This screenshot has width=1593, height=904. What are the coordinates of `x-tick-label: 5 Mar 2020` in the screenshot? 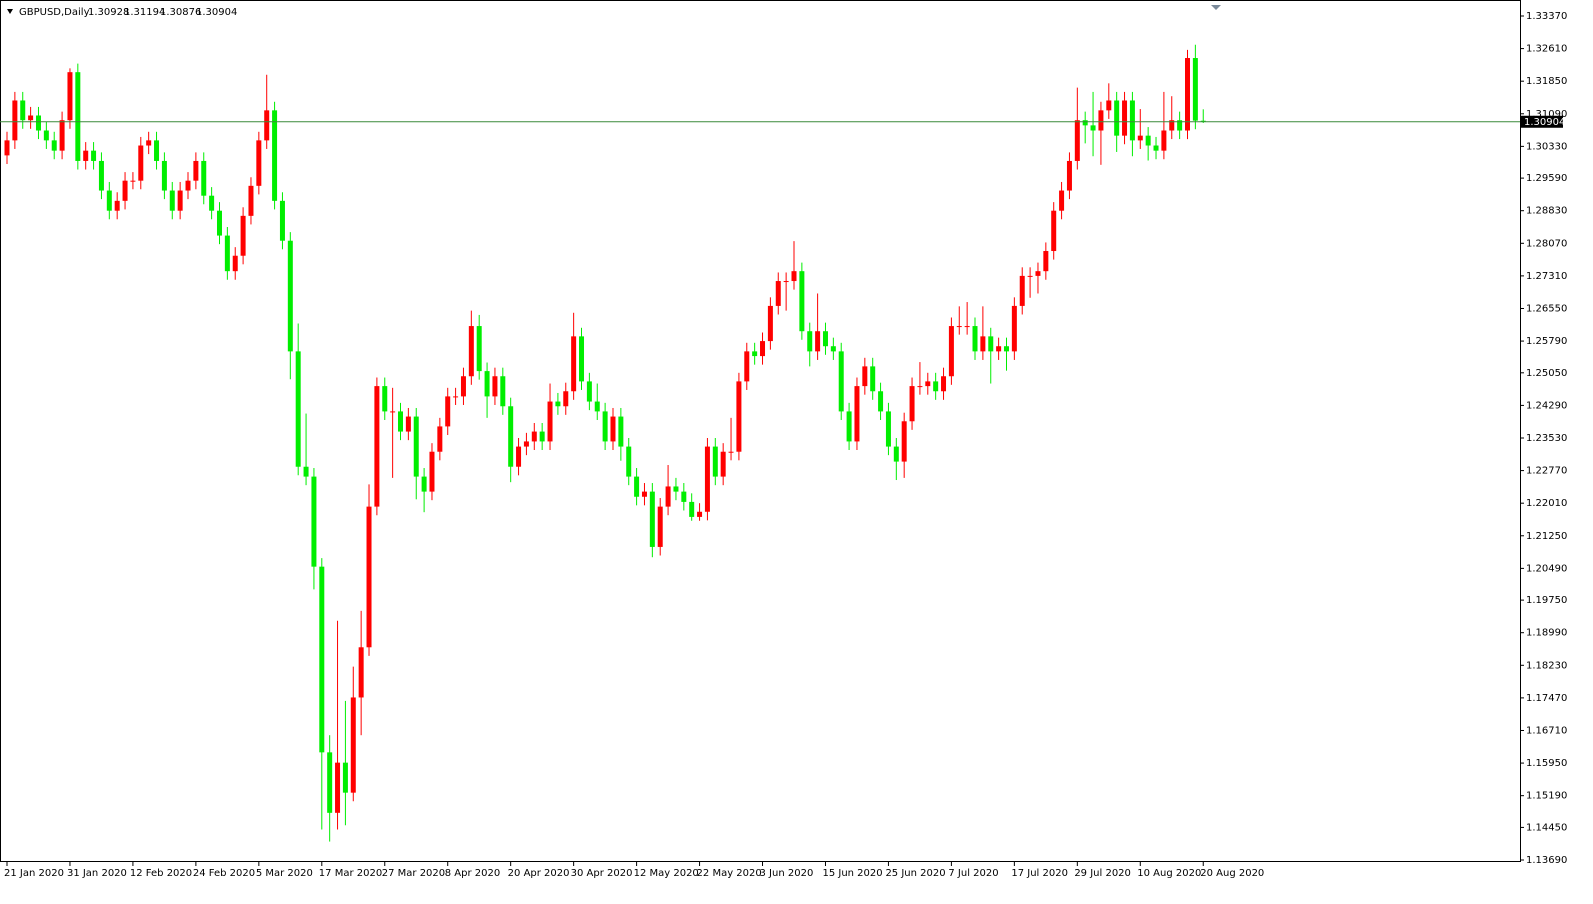 It's located at (284, 873).